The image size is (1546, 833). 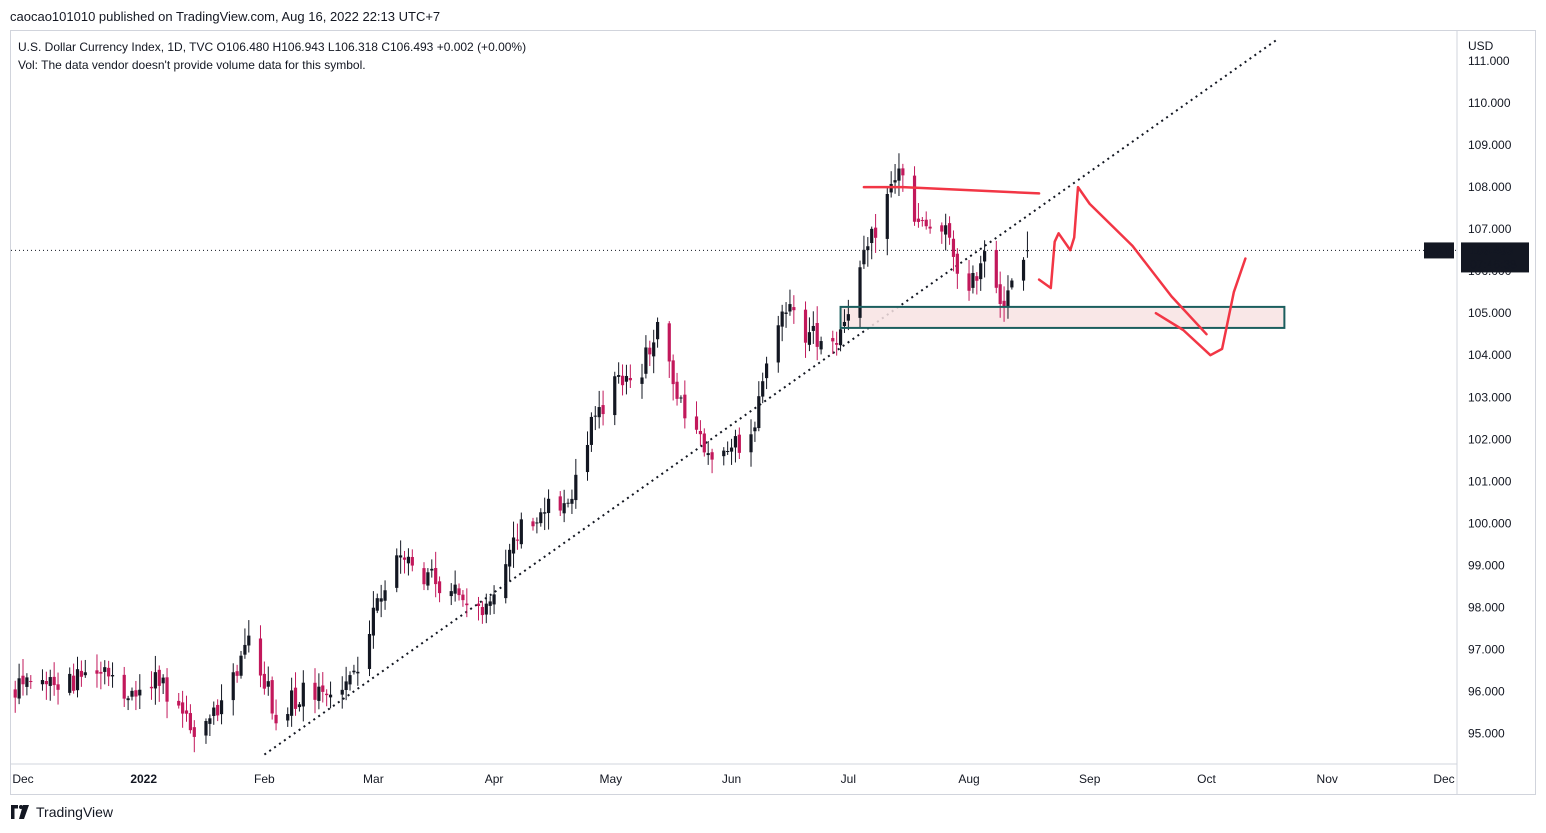 I want to click on x-tick-label: Oct, so click(x=1206, y=779).